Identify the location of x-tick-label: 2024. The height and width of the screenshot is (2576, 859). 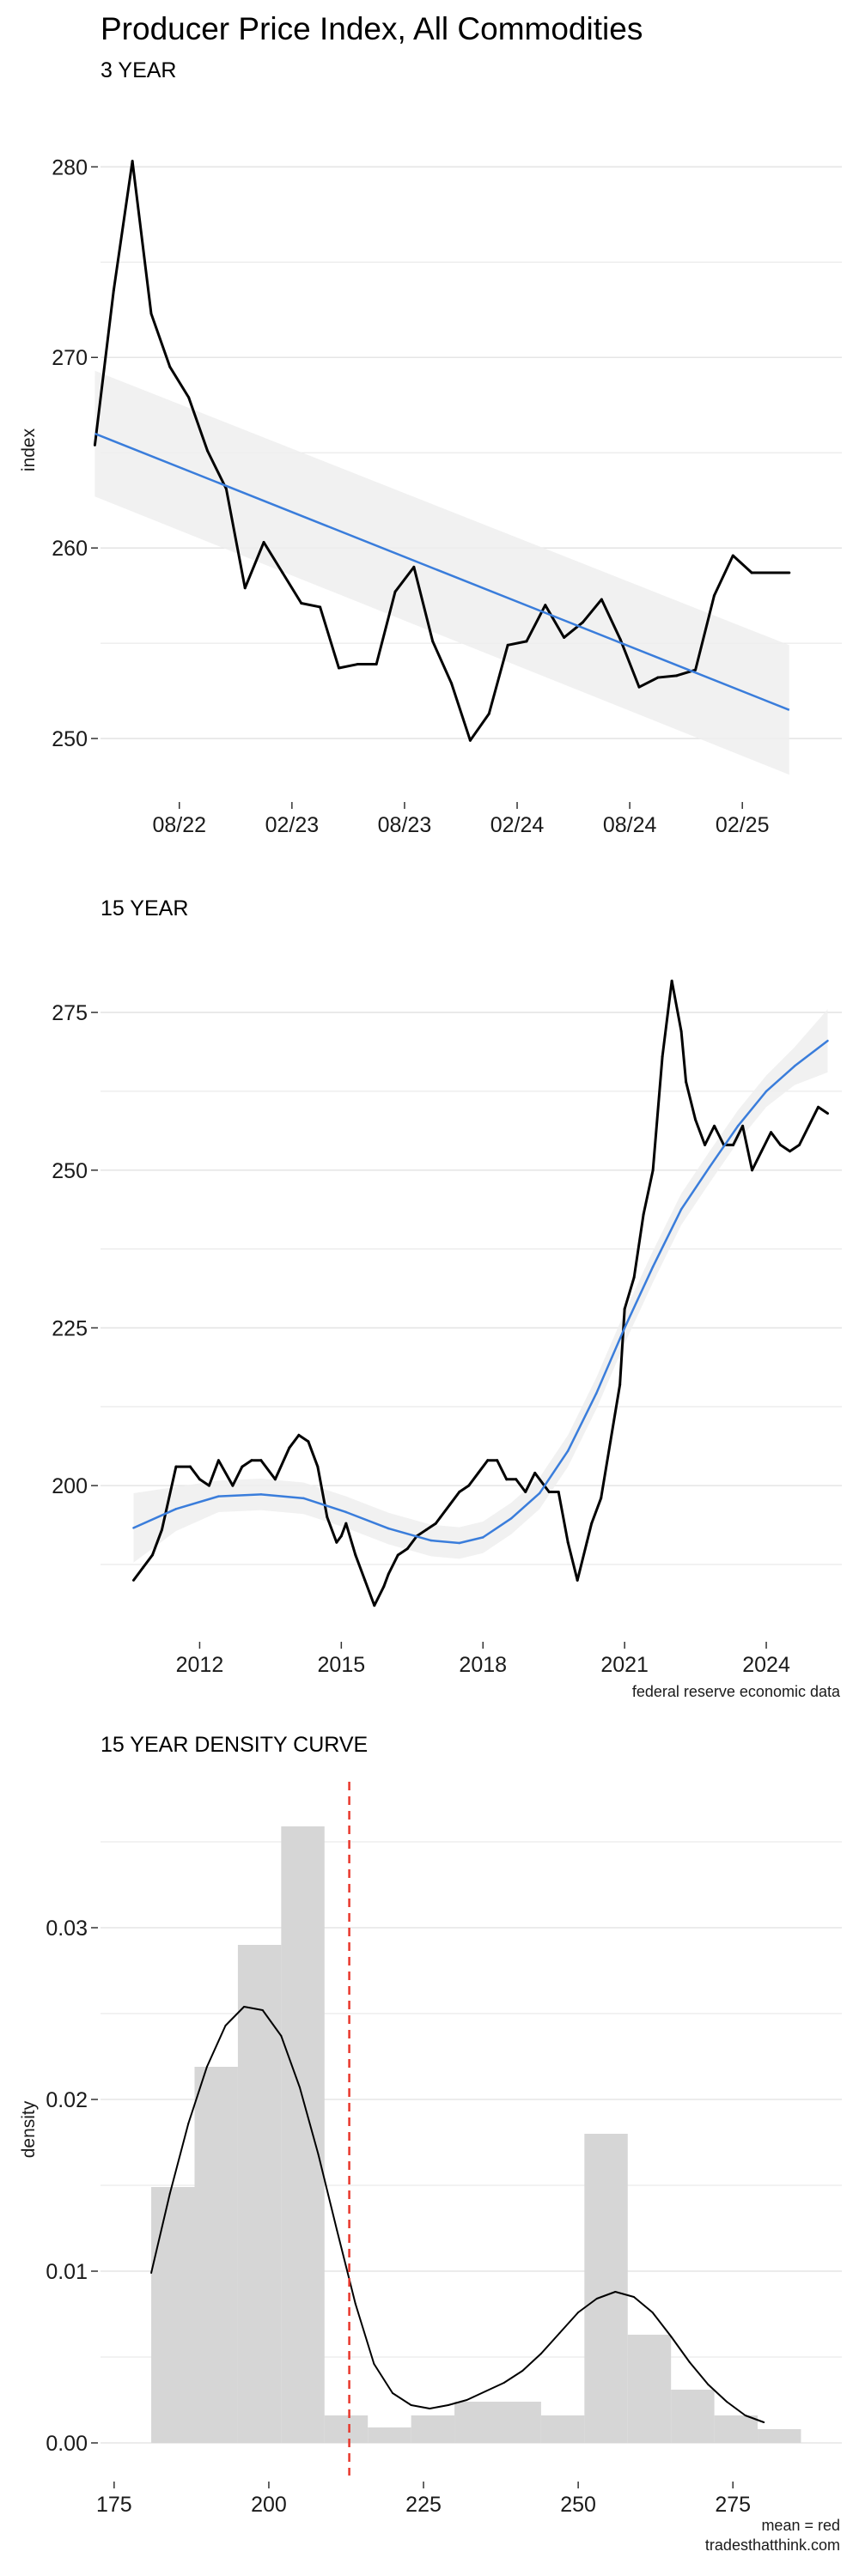
(766, 1665).